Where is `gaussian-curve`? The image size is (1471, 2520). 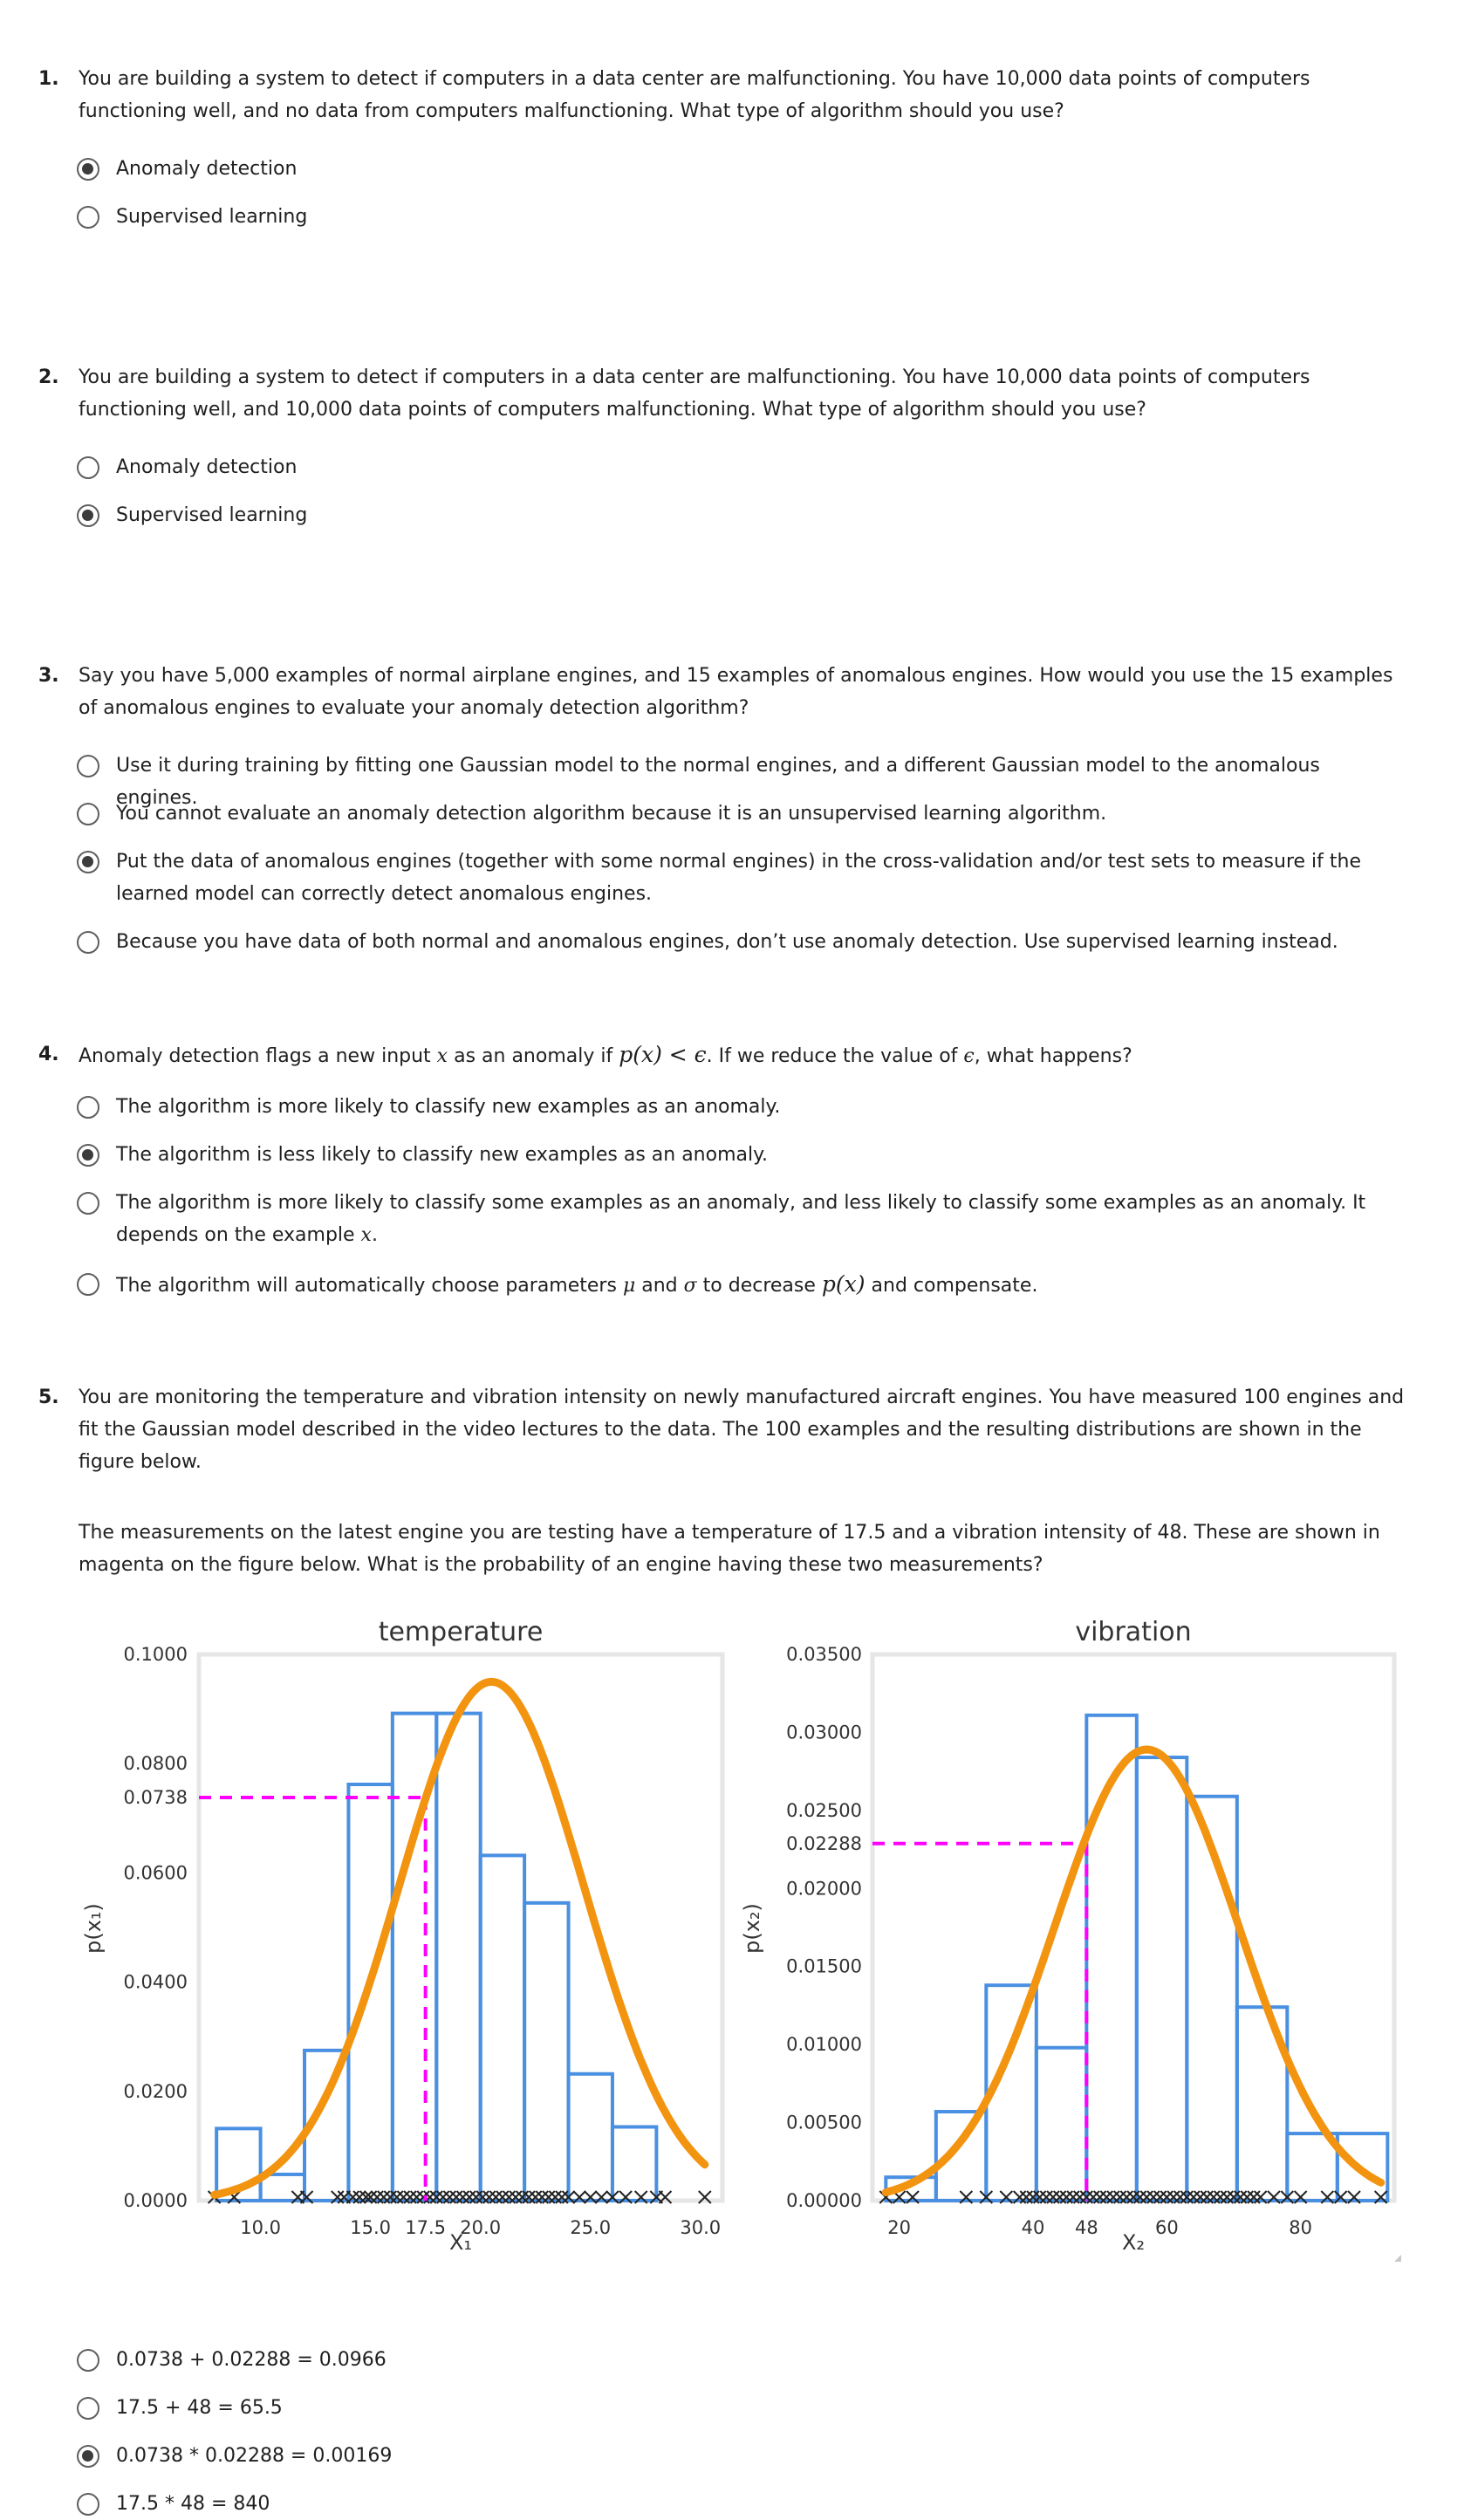
gaussian-curve is located at coordinates (459, 1938).